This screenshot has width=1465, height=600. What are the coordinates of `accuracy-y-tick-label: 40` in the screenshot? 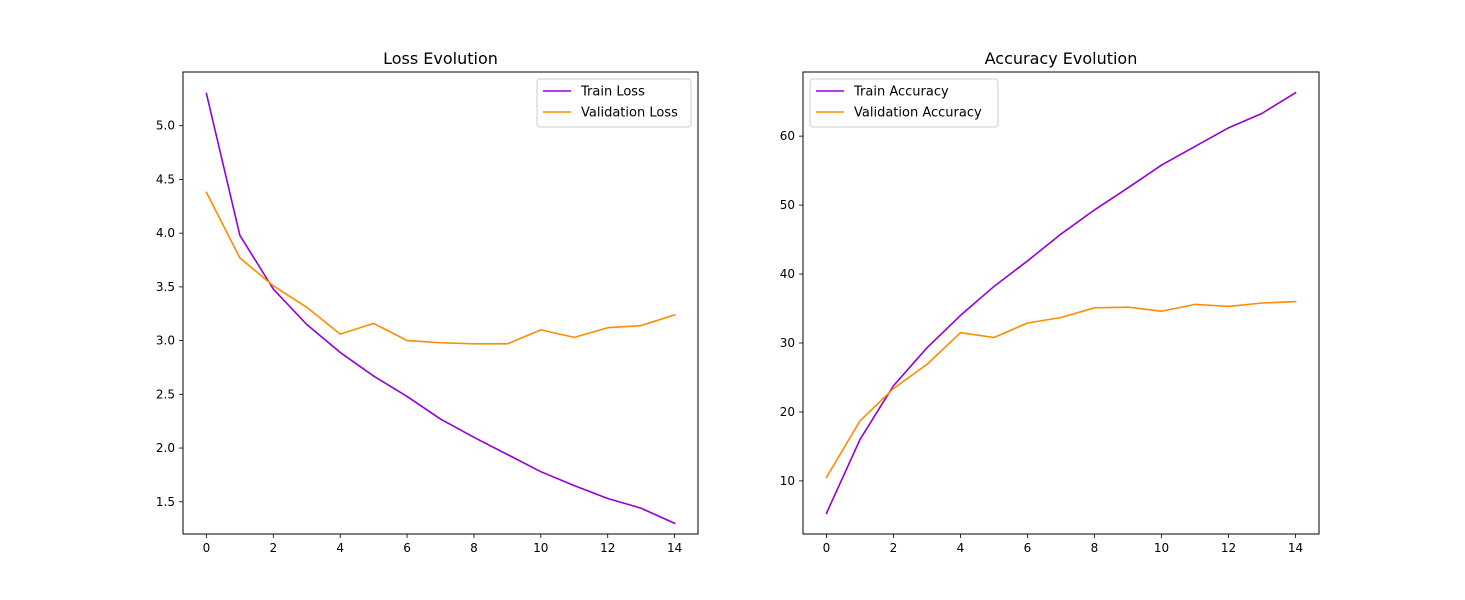 It's located at (787, 274).